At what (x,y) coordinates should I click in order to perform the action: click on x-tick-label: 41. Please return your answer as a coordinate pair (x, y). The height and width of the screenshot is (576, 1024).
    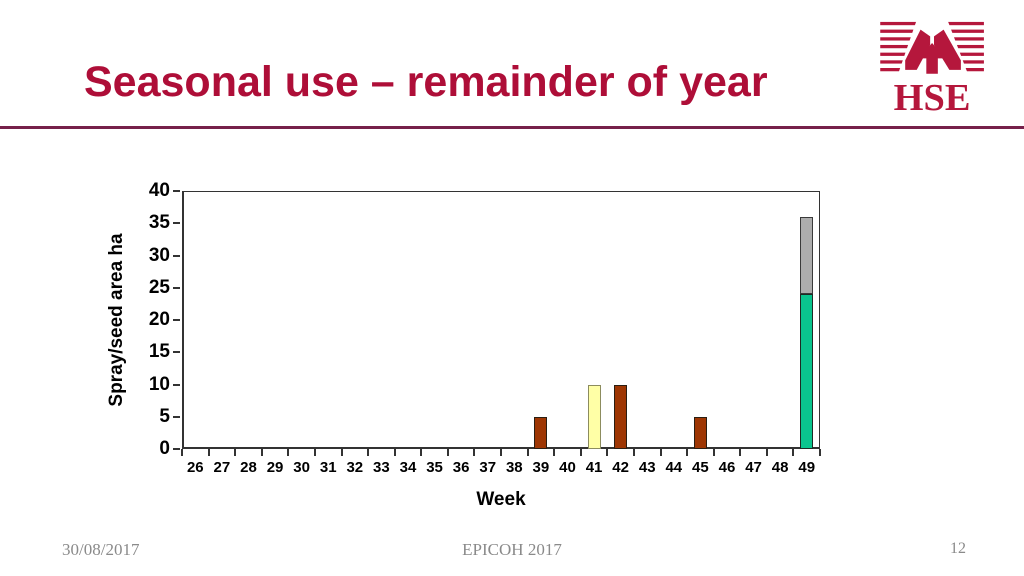
    Looking at the image, I should click on (594, 467).